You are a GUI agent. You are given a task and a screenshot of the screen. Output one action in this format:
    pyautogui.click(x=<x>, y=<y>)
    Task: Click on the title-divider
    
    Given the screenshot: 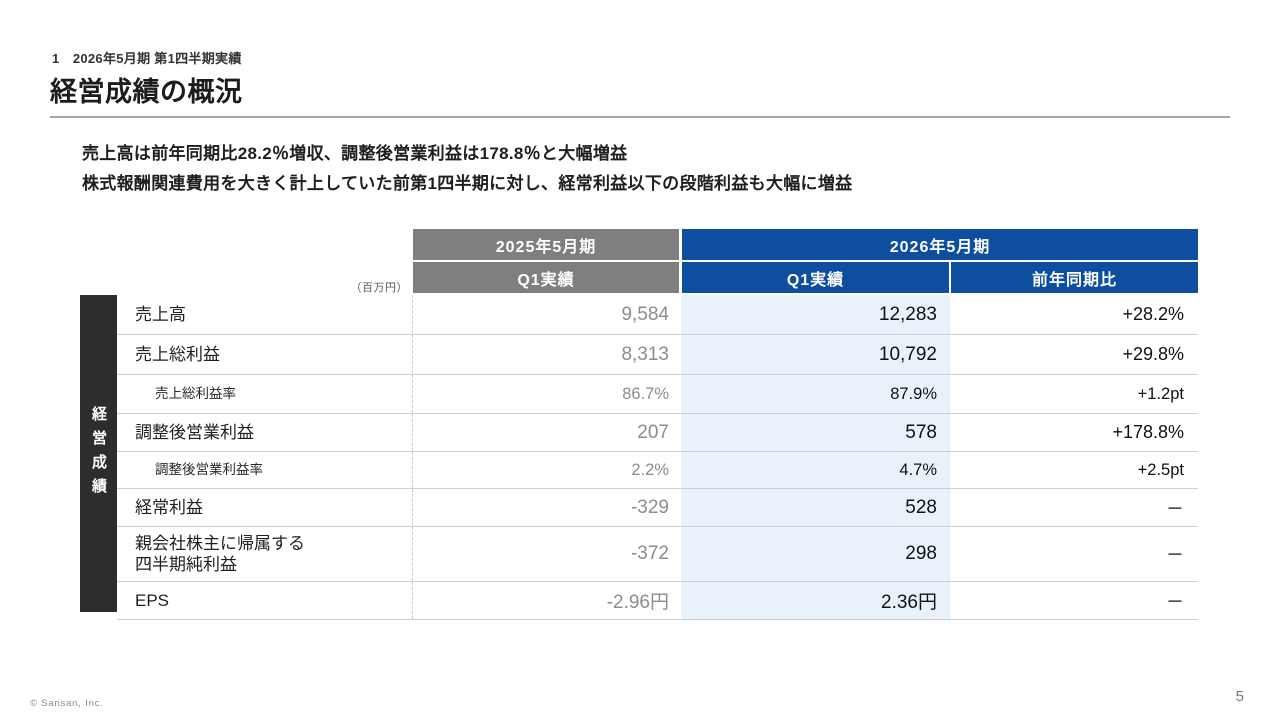 What is the action you would take?
    pyautogui.click(x=640, y=117)
    